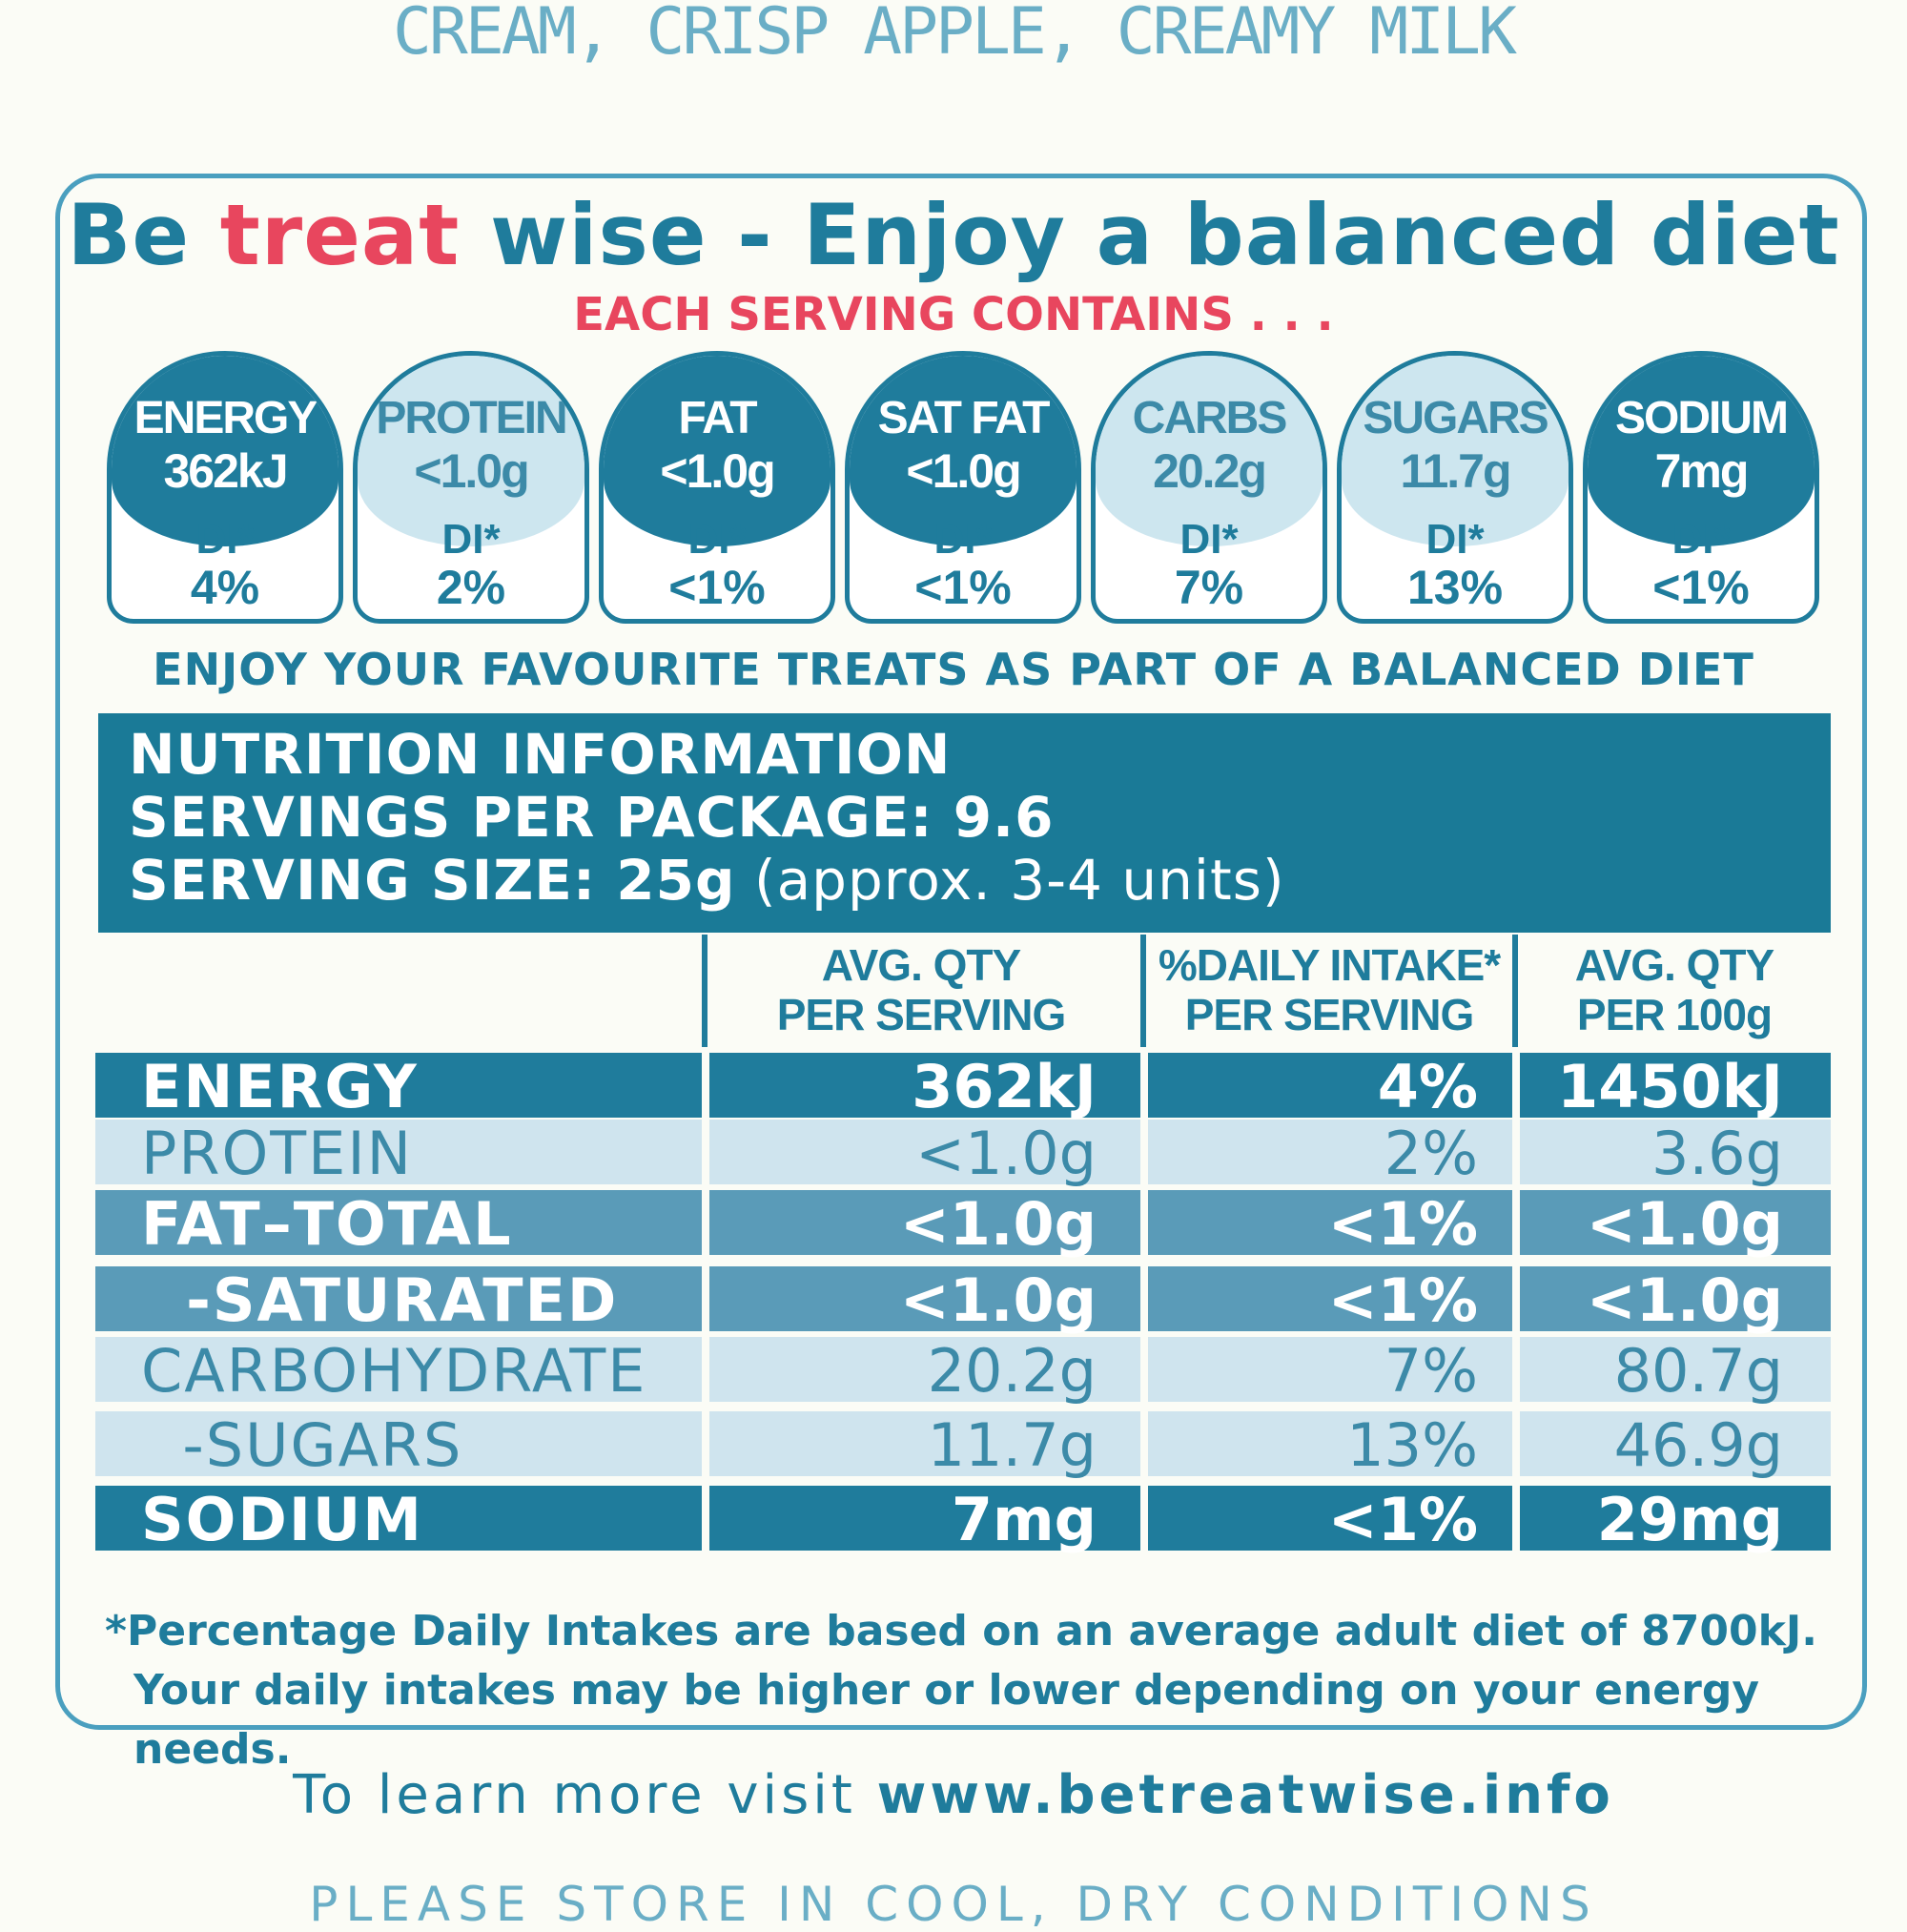 This screenshot has width=1907, height=1932. Describe the element at coordinates (1455, 418) in the screenshot. I see `badge-name: SUGARS` at that location.